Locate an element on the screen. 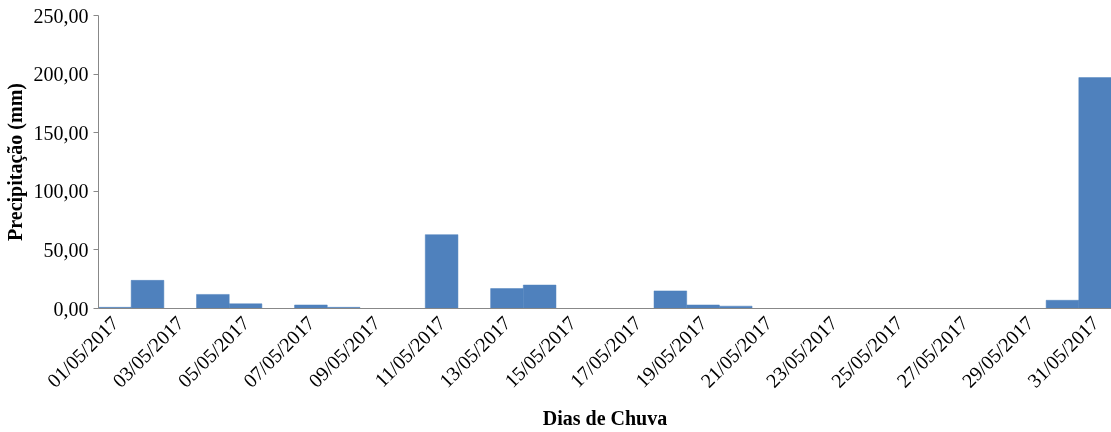 Image resolution: width=1111 pixels, height=432 pixels. x-axis-title: Dias de Chuva is located at coordinates (605, 418).